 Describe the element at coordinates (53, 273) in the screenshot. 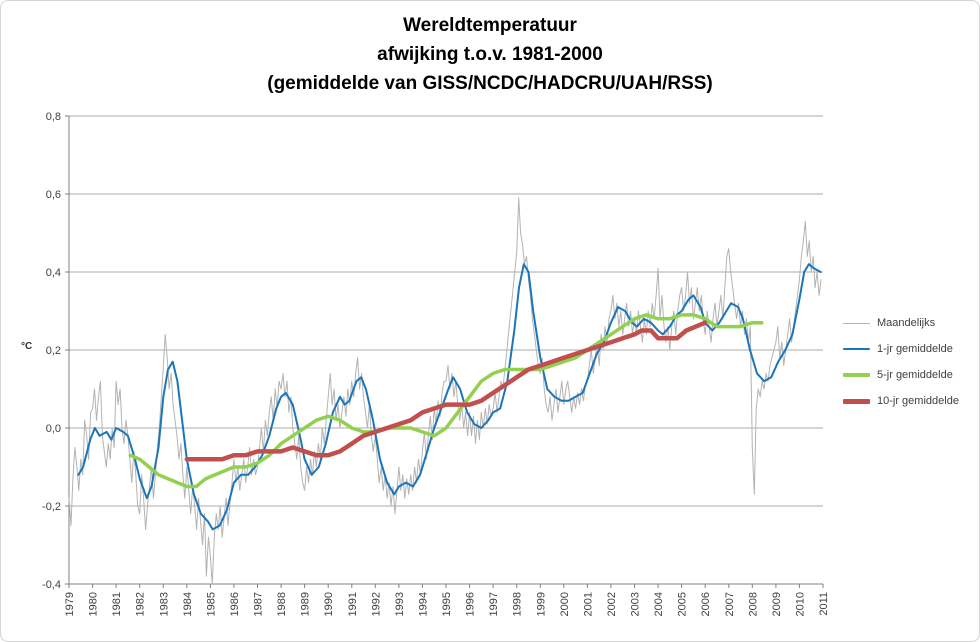

I see `y-tick-label: 0,4` at that location.